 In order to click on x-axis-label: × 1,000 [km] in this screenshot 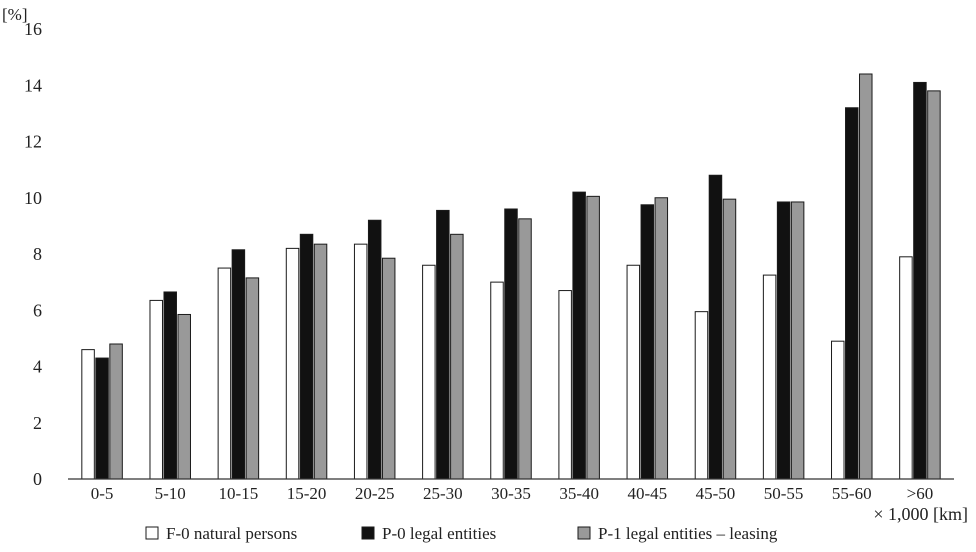, I will do `click(920, 514)`.